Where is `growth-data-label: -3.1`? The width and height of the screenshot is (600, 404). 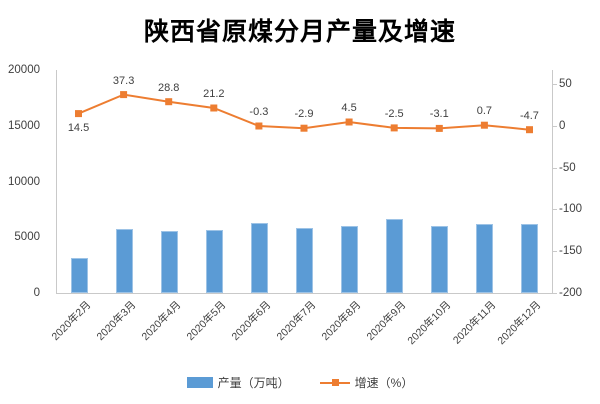 growth-data-label: -3.1 is located at coordinates (439, 114).